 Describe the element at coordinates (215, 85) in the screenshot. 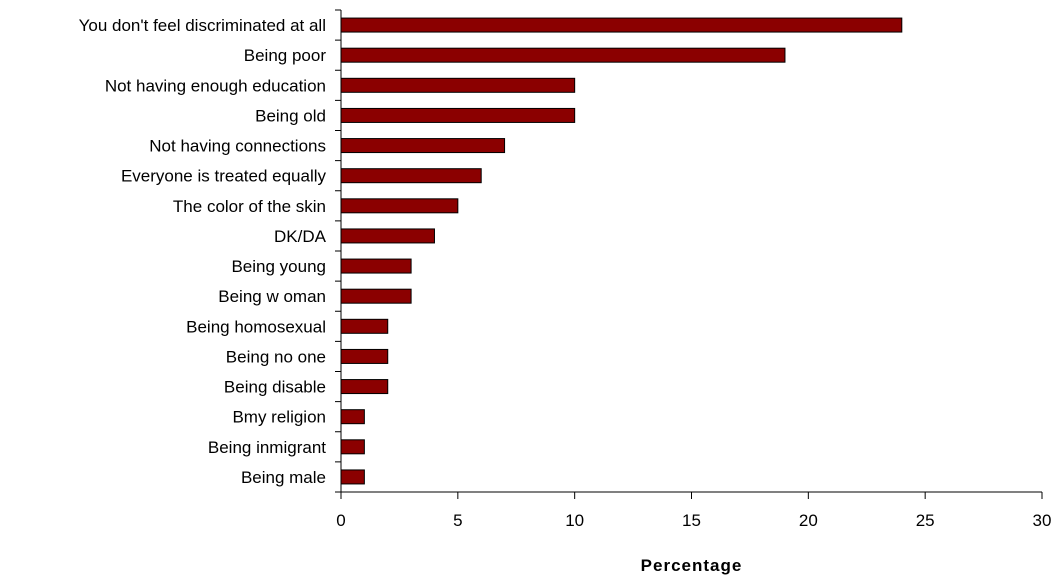

I see `category-label: Not having enough education` at that location.